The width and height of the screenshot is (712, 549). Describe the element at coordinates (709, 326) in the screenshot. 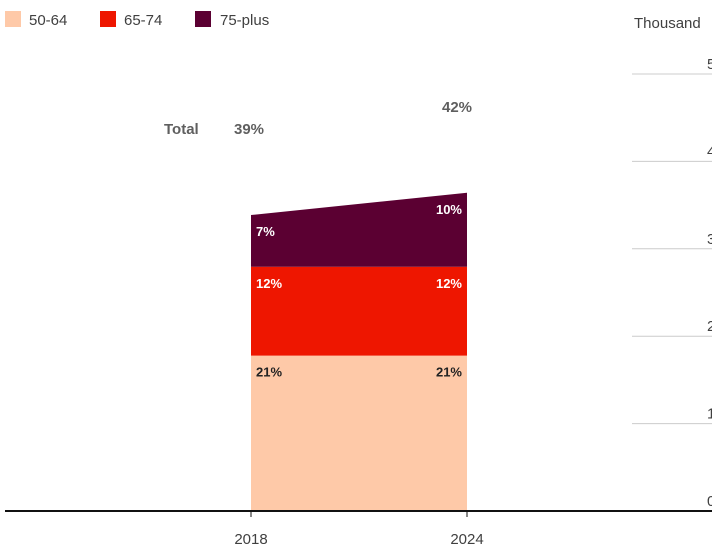

I see `right-tick-label-20: 20` at that location.